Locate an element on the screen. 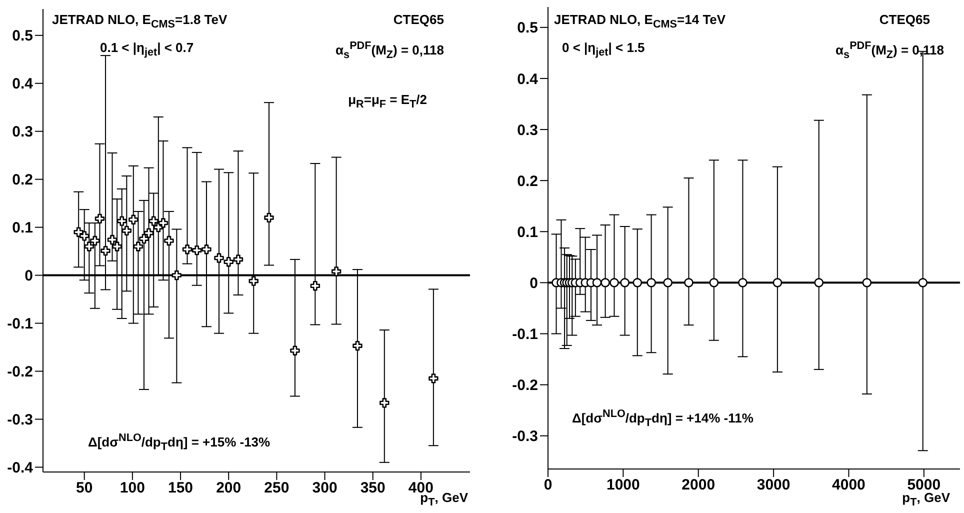 The width and height of the screenshot is (964, 513). x-tick-label: 150 is located at coordinates (181, 488).